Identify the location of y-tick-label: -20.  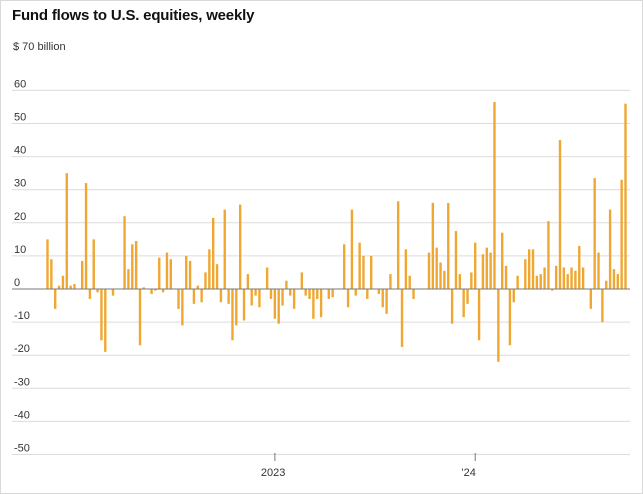
(22, 349).